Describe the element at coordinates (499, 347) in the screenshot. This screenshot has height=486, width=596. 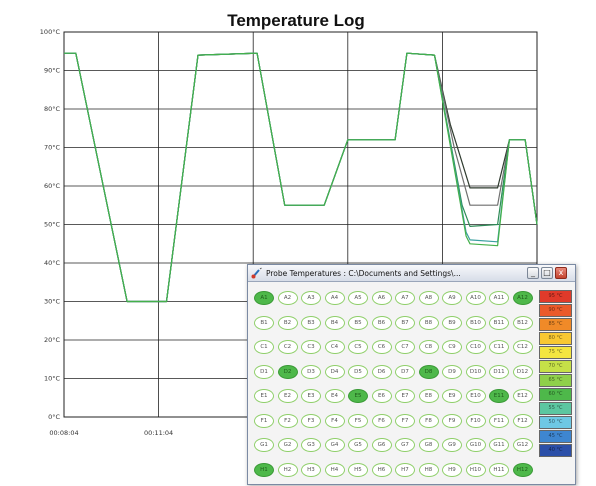
I see `well-c11: C11` at that location.